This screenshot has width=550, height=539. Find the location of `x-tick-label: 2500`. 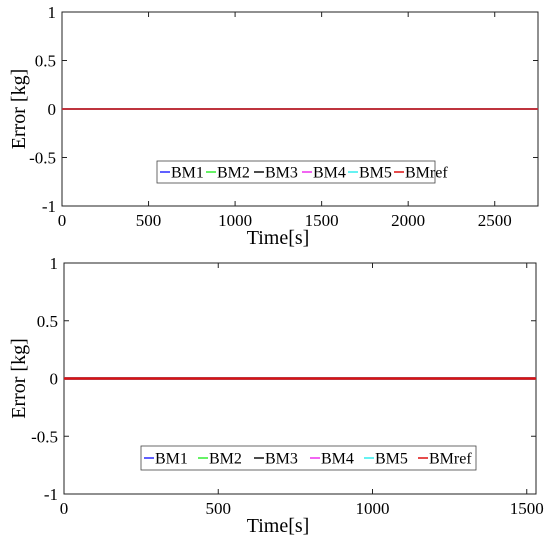

x-tick-label: 2500 is located at coordinates (495, 220).